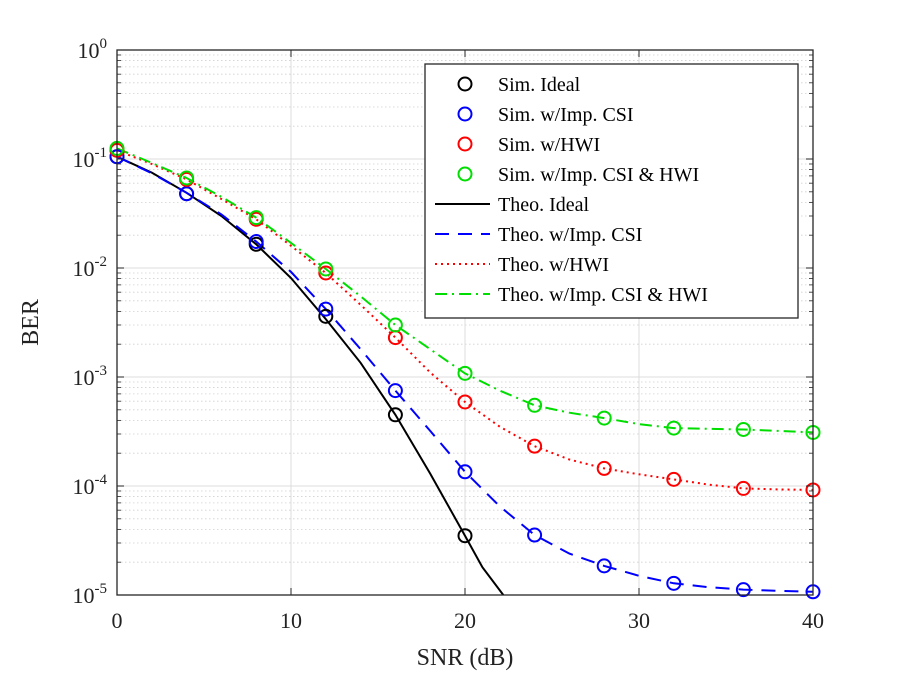 The width and height of the screenshot is (897, 674). I want to click on legend-label: Theo. Ideal, so click(544, 205).